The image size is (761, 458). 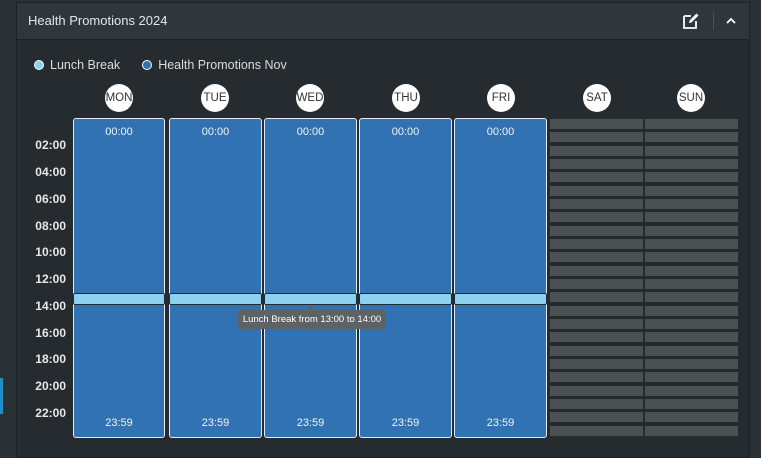 What do you see at coordinates (50, 172) in the screenshot?
I see `time-label: 04:00` at bounding box center [50, 172].